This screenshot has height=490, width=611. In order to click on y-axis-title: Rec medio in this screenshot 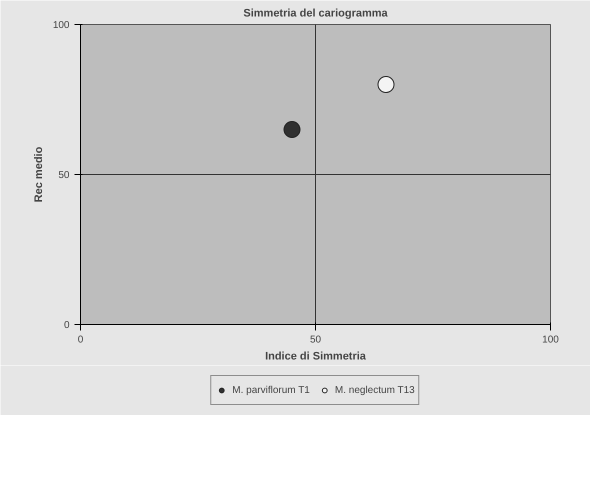, I will do `click(38, 174)`.